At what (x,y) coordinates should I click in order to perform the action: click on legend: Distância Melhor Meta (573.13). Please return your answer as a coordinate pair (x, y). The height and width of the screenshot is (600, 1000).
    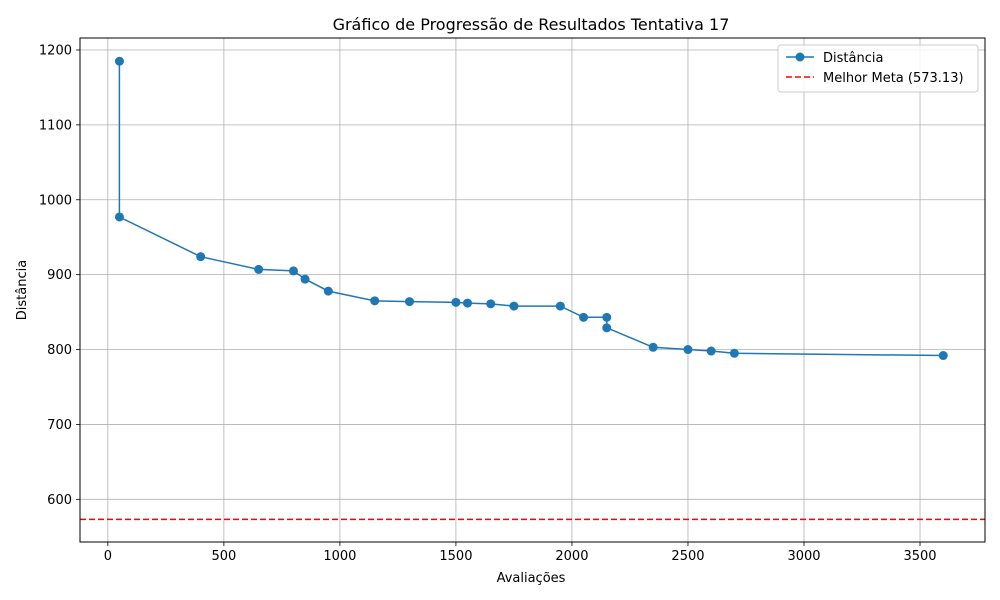
    Looking at the image, I should click on (878, 68).